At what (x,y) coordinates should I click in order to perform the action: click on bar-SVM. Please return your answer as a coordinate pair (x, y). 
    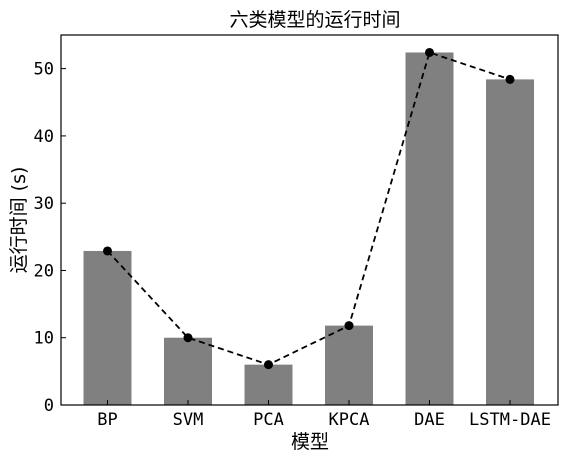
    Looking at the image, I should click on (188, 371).